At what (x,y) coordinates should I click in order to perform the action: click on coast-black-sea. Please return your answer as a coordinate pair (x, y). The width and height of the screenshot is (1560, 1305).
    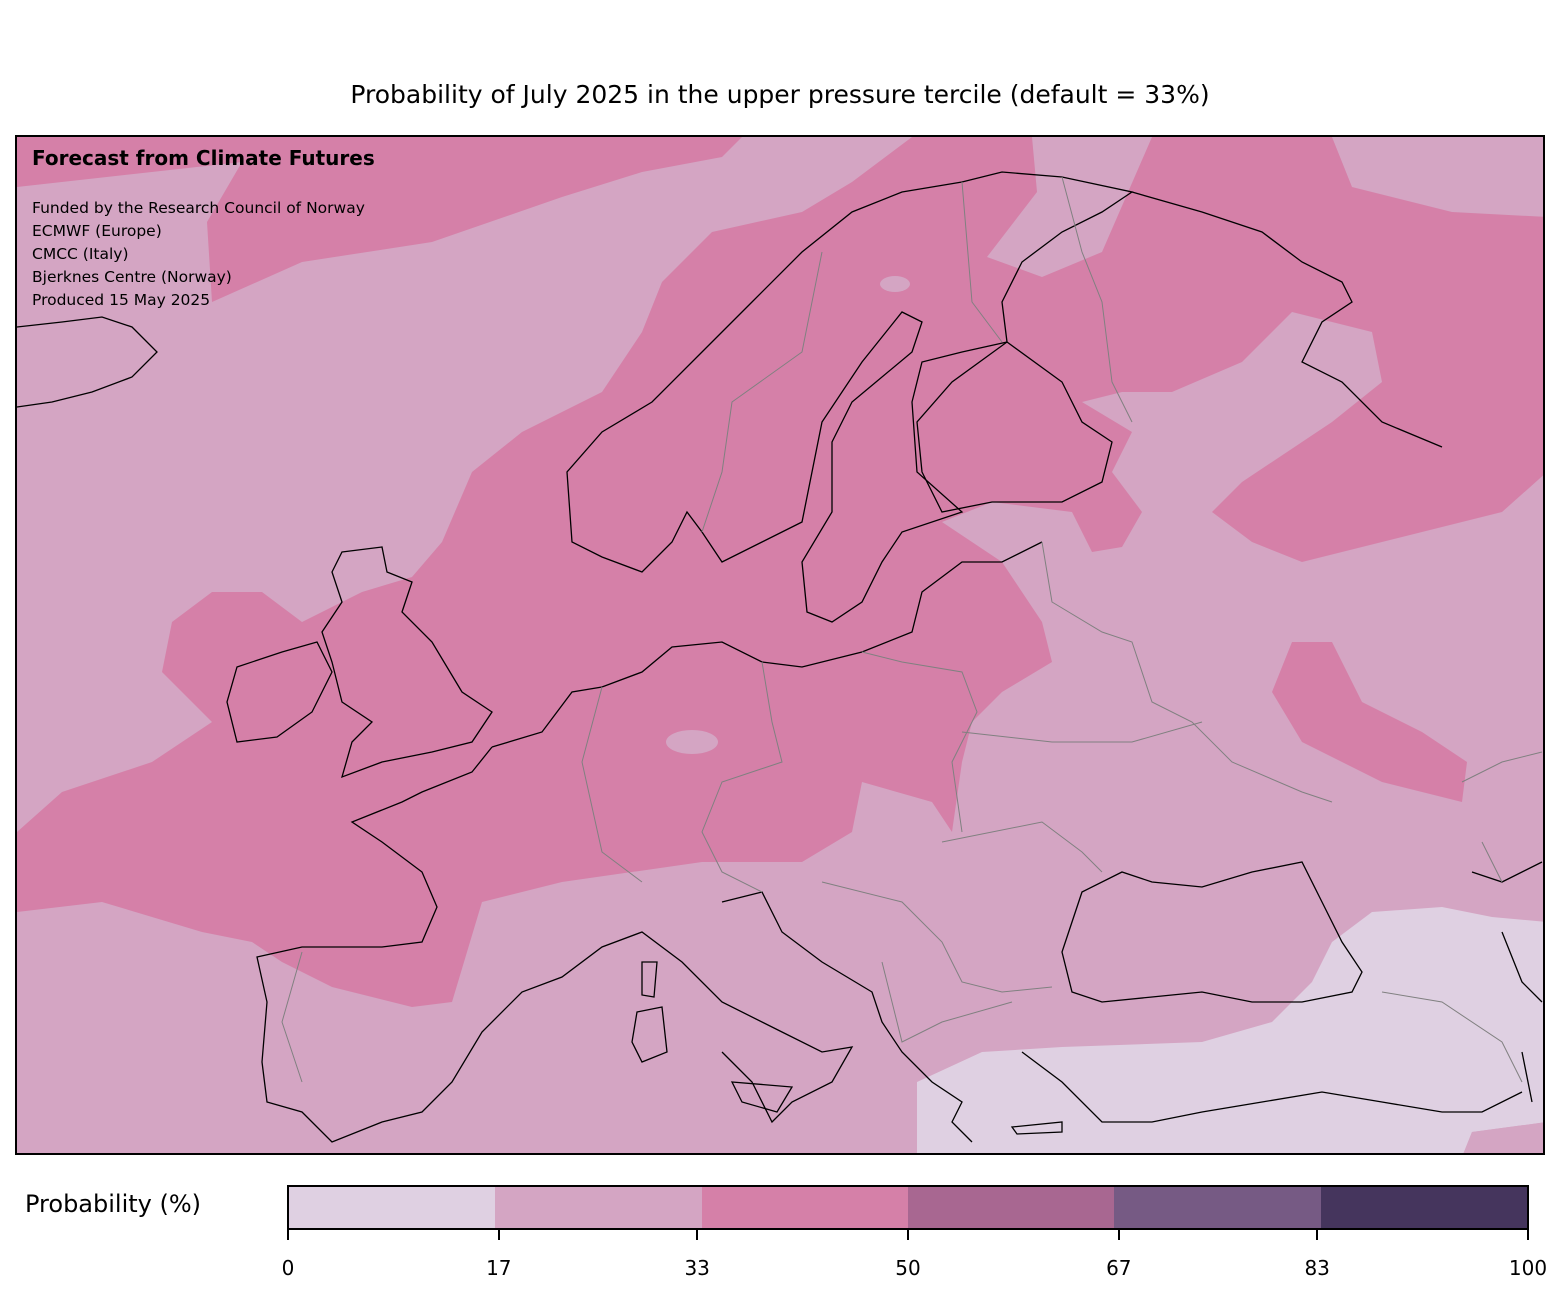
    Looking at the image, I should click on (1212, 932).